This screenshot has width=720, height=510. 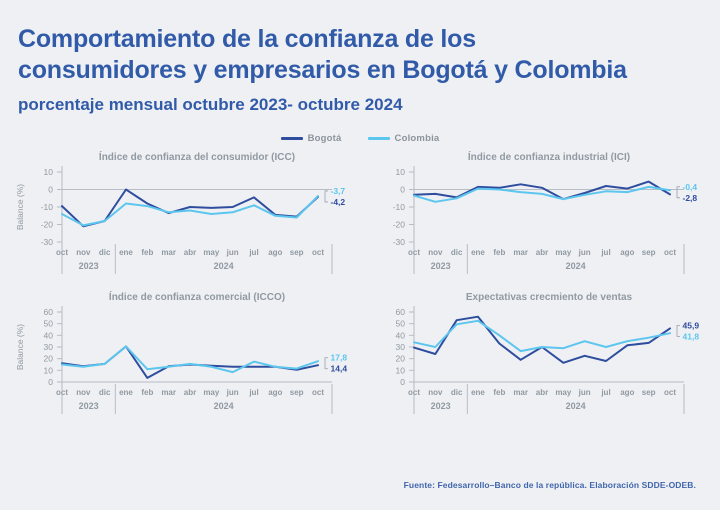 What do you see at coordinates (339, 369) in the screenshot?
I see `svg-text: 14,4` at bounding box center [339, 369].